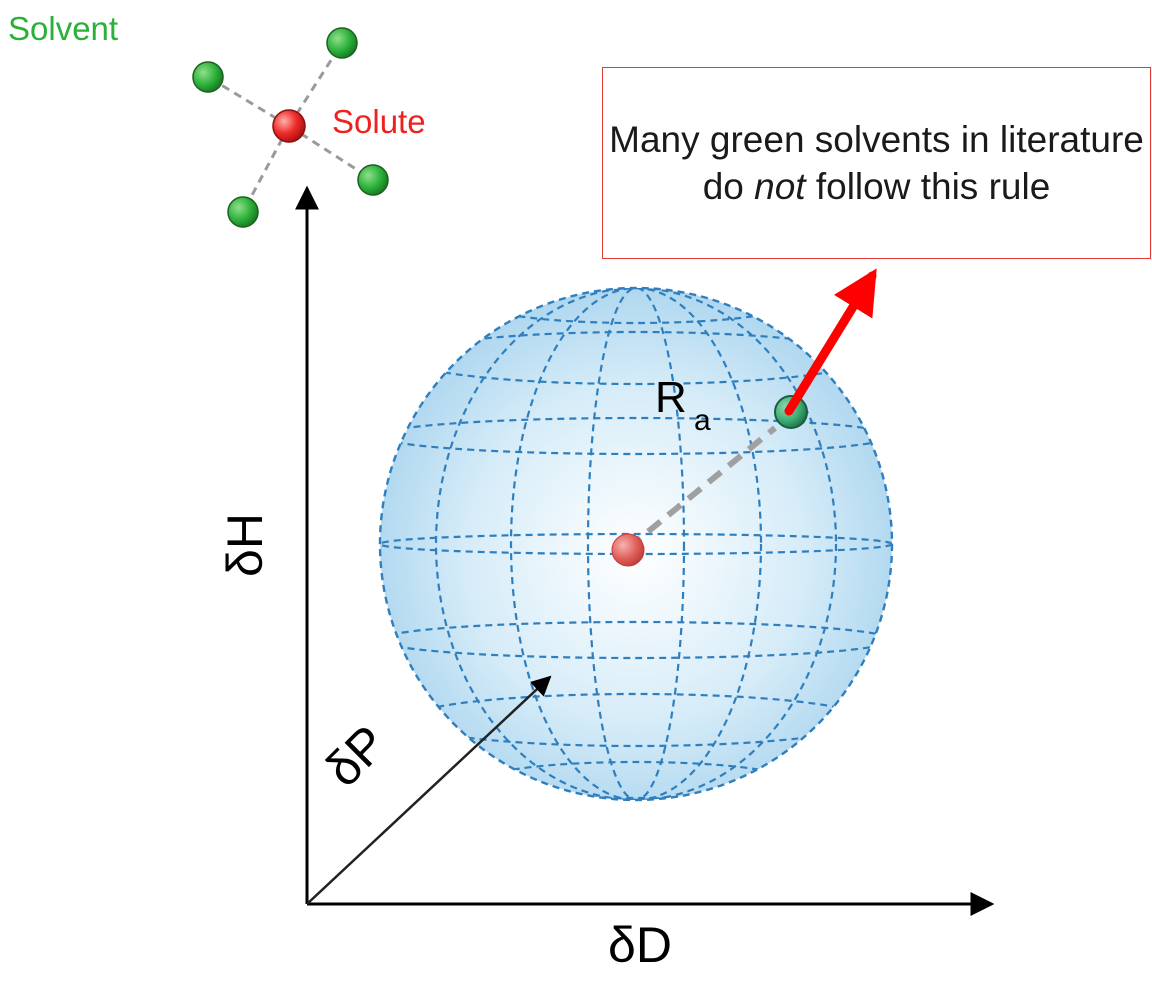 The width and height of the screenshot is (1152, 986). Describe the element at coordinates (640, 945) in the screenshot. I see `x-axis-label: δD` at that location.